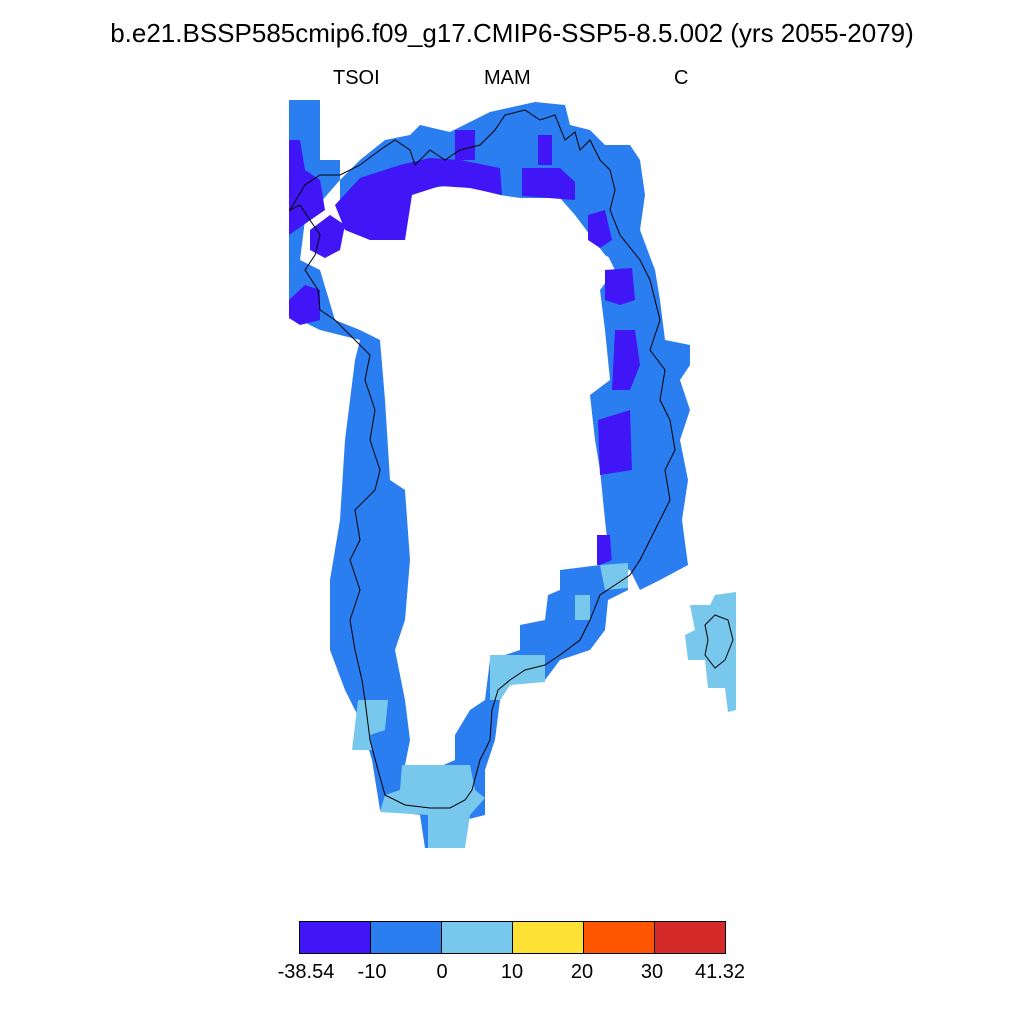 The width and height of the screenshot is (1024, 1024). Describe the element at coordinates (432, 806) in the screenshot. I see `map-region-south-warm` at that location.